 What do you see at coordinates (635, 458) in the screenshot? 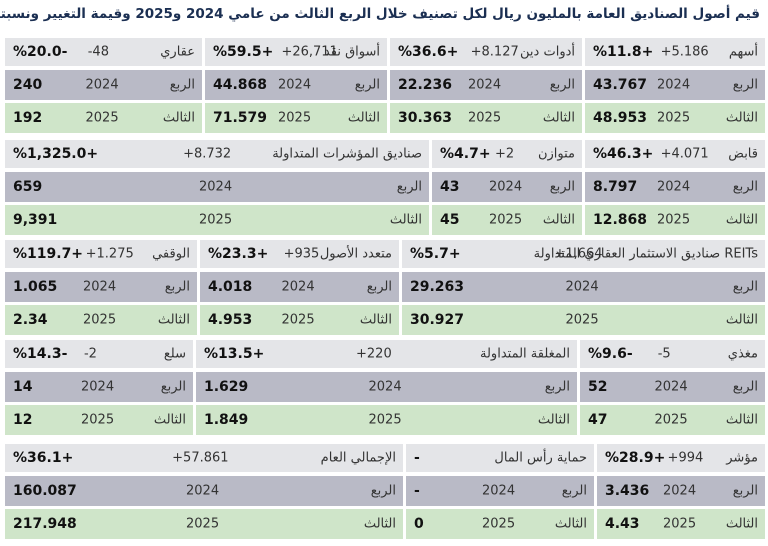
I see `change-percent: %28.9+` at bounding box center [635, 458].